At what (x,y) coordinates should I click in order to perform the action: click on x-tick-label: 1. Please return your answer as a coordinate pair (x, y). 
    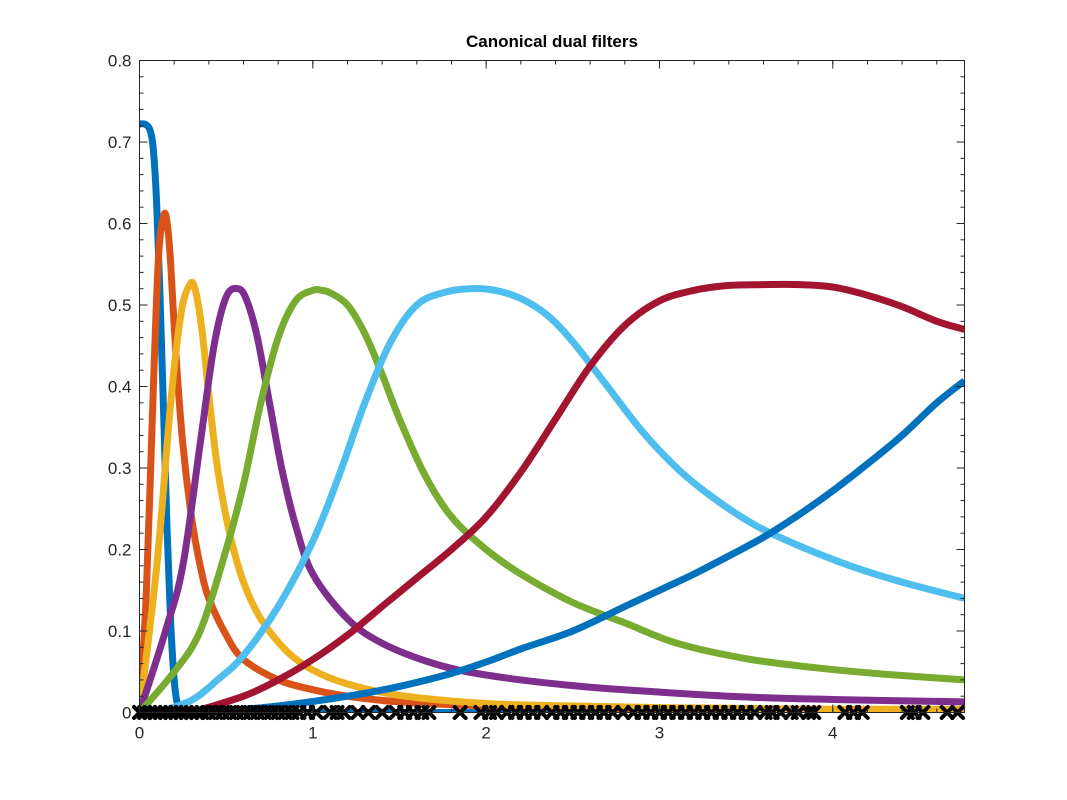
    Looking at the image, I should click on (312, 733).